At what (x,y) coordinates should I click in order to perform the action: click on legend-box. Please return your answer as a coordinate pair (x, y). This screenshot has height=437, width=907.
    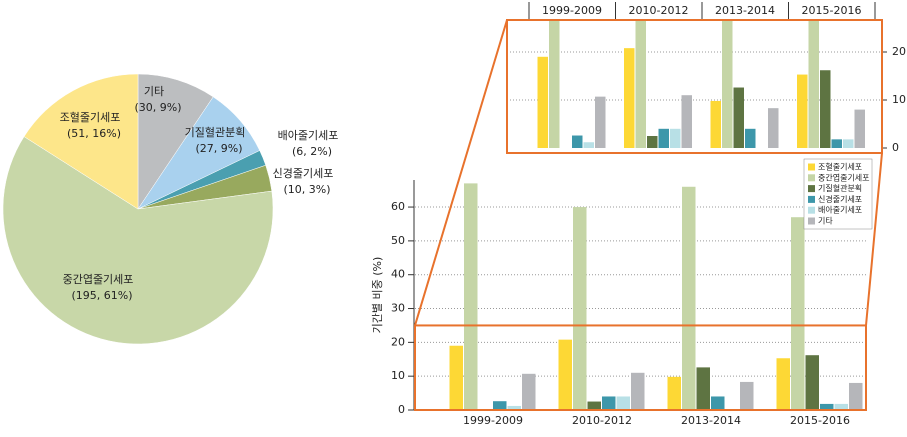
    Looking at the image, I should click on (838, 194).